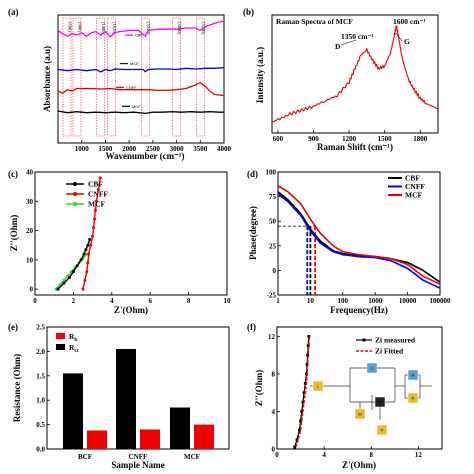 The width and height of the screenshot is (474, 474). Describe the element at coordinates (413, 398) in the screenshot. I see `circuit-element-label-6: R` at that location.